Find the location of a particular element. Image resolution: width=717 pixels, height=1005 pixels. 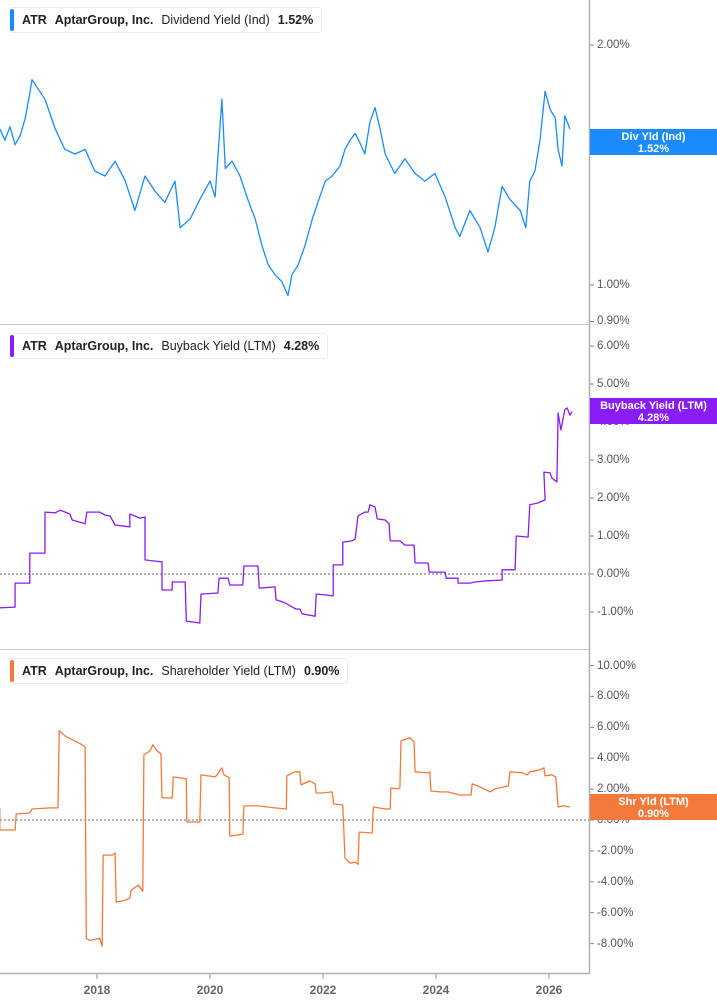

legend-metric: Shareholder Yield (LTM) is located at coordinates (228, 671).